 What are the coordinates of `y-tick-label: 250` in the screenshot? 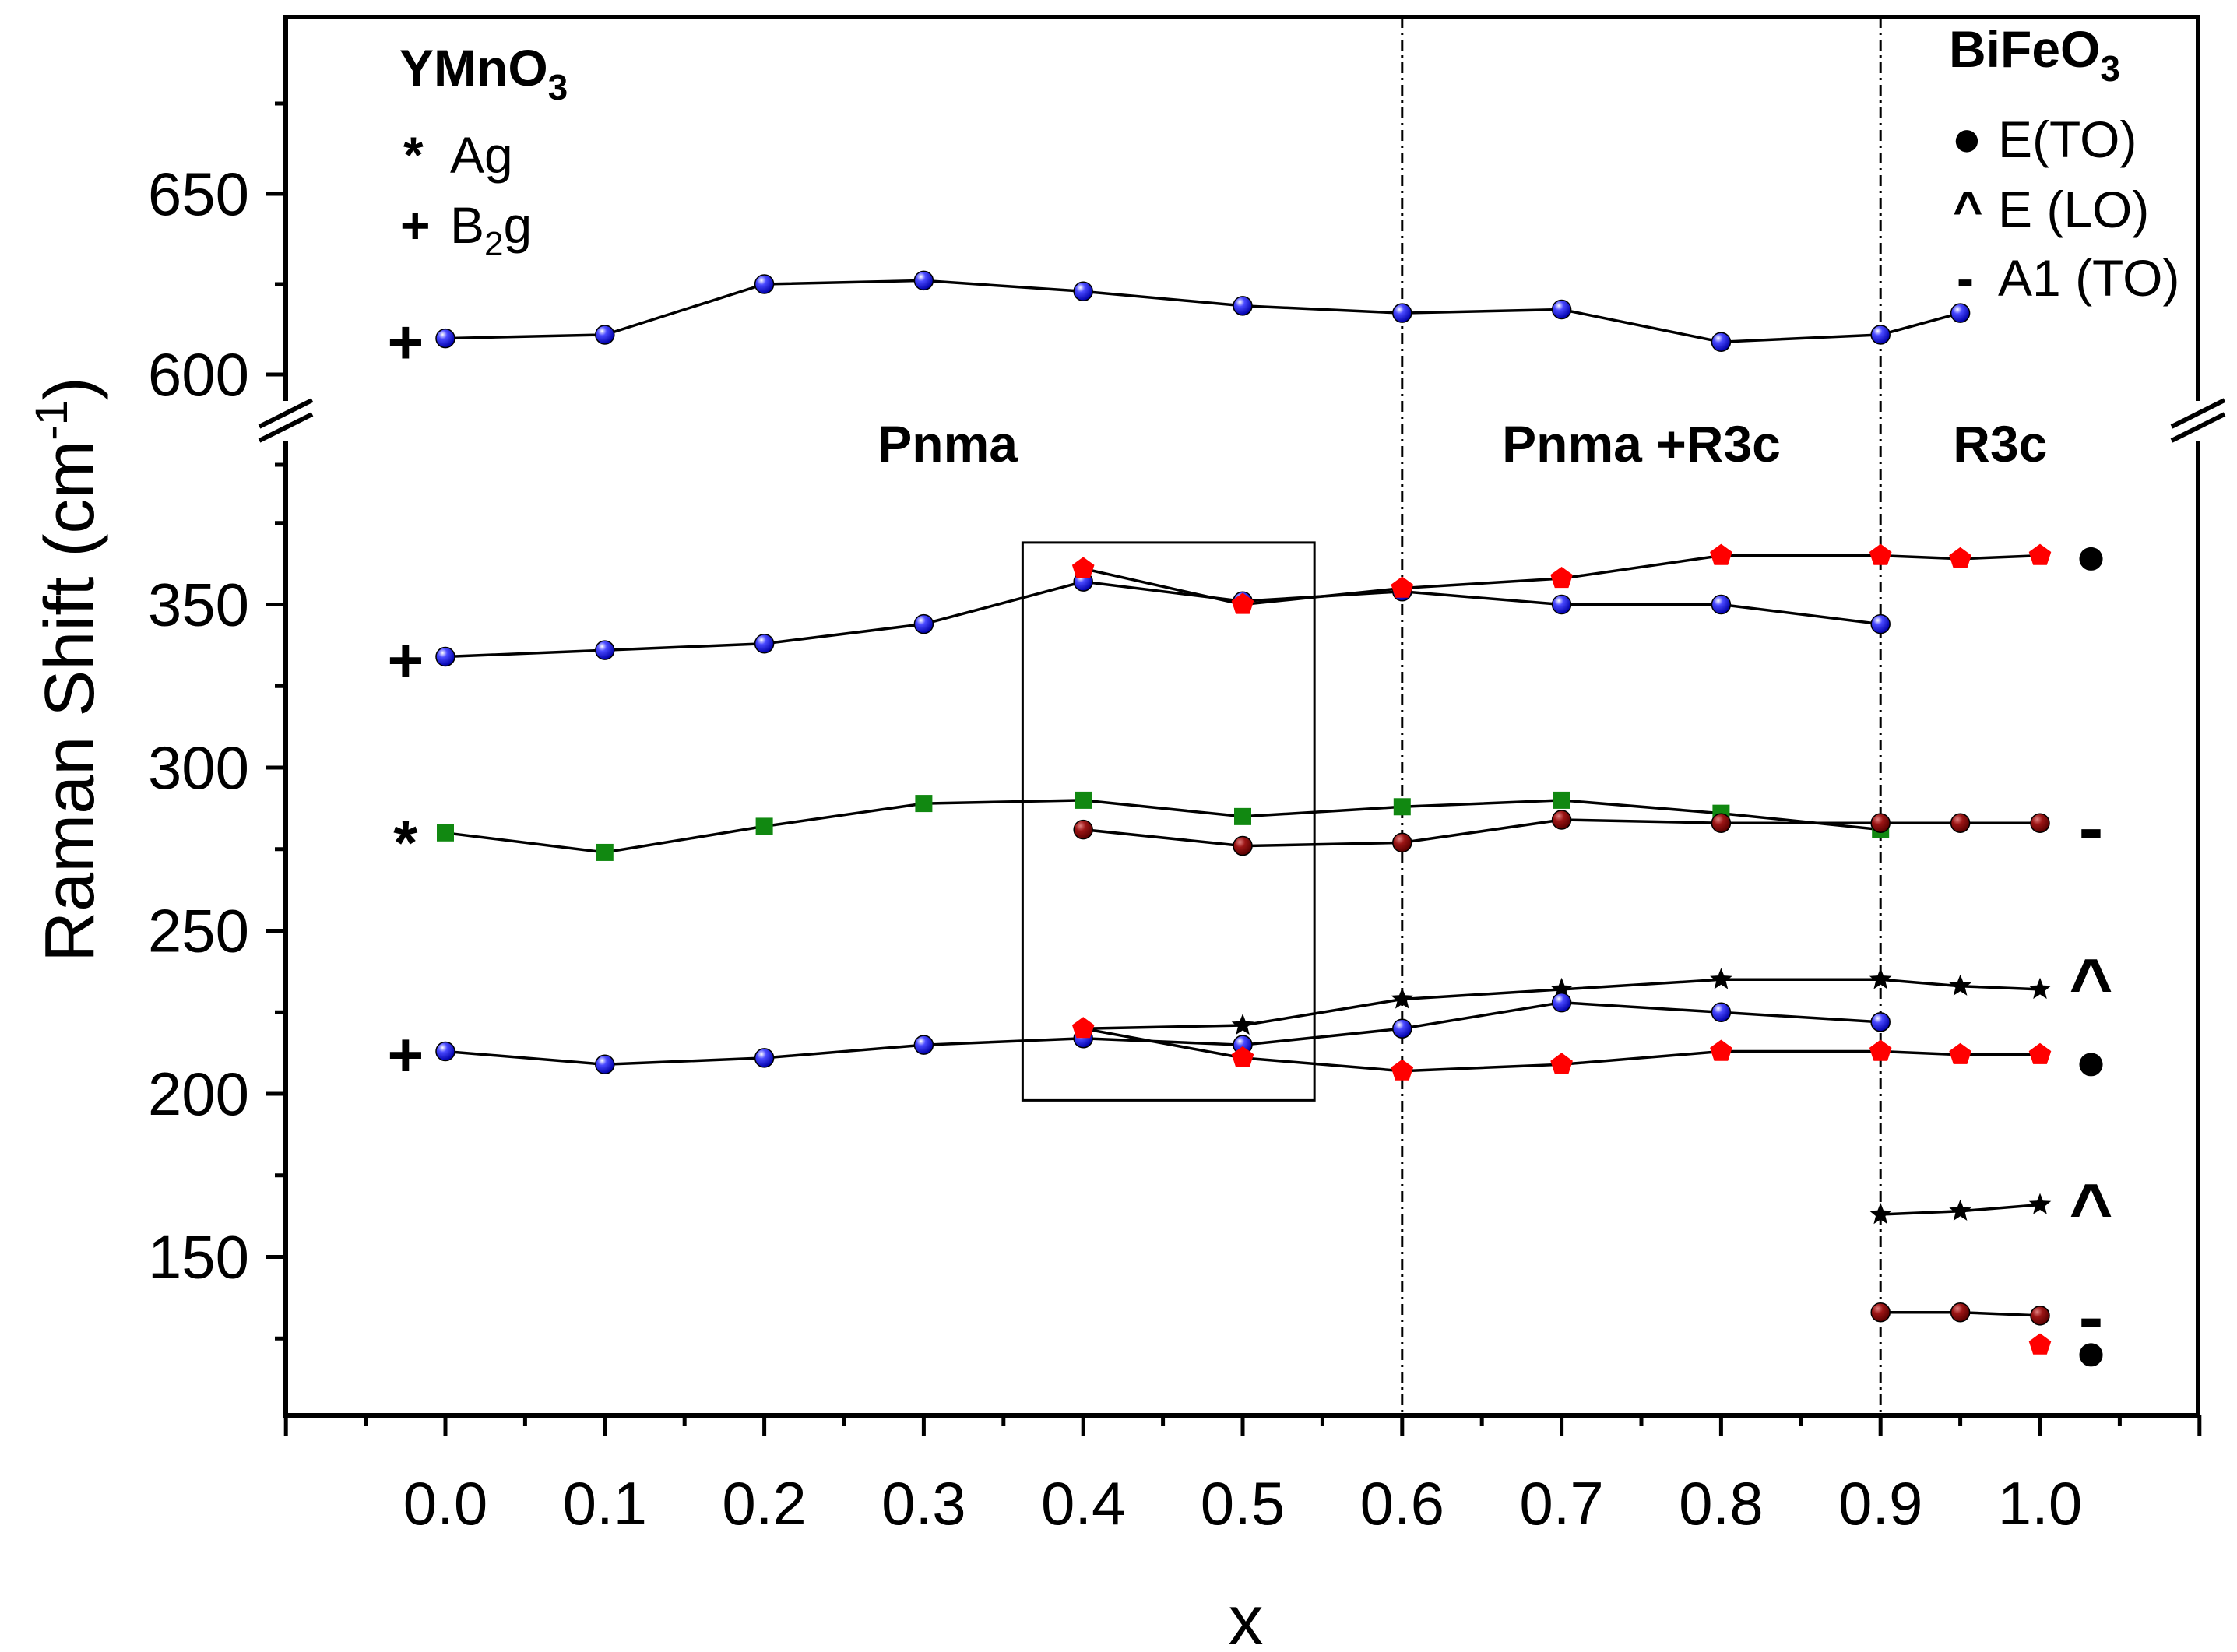 It's located at (198, 931).